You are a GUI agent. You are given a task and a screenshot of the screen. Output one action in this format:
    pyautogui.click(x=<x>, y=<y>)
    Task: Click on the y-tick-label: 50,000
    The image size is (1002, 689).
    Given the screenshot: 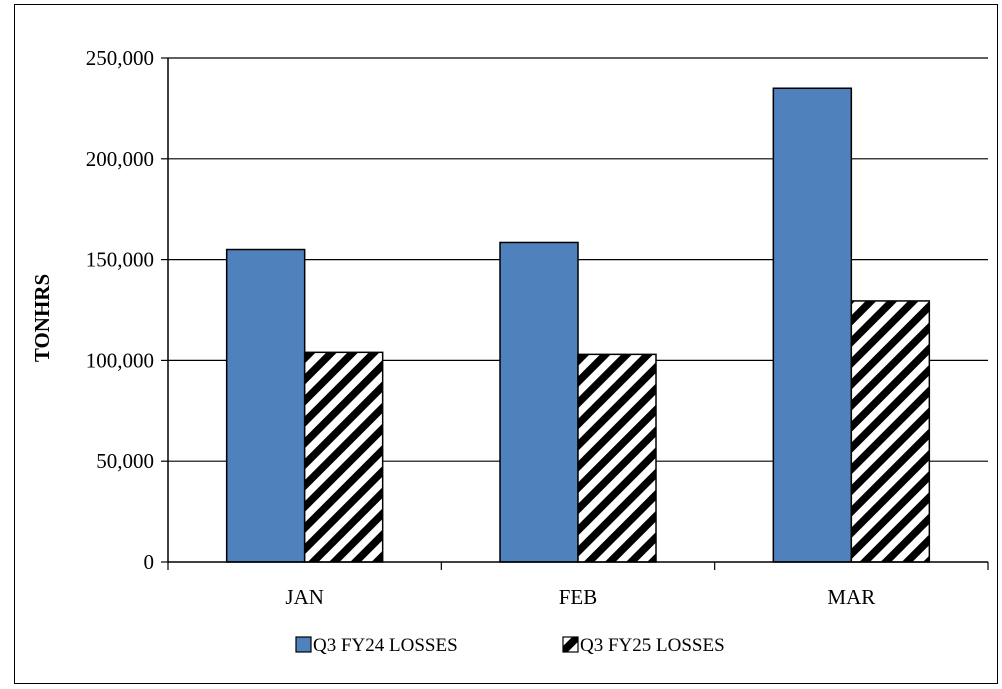 What is the action you would take?
    pyautogui.click(x=125, y=461)
    